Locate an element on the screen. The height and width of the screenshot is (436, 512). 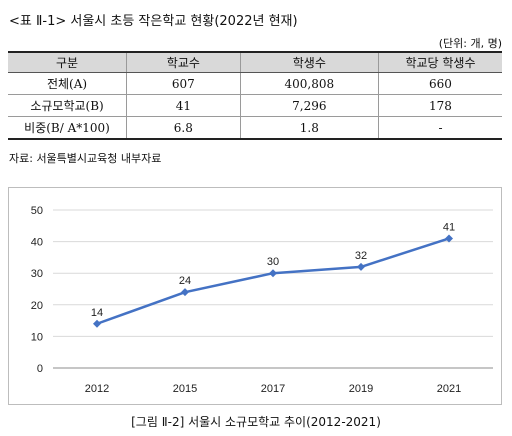
header-category: 구분 is located at coordinates (67, 62).